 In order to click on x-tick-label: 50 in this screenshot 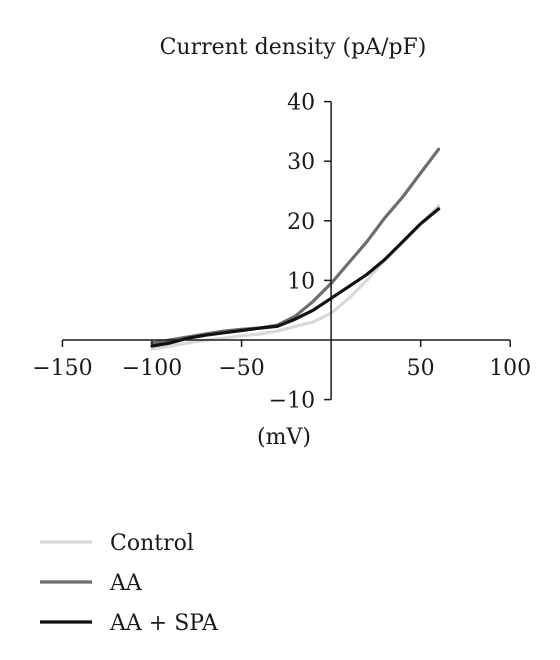, I will do `click(421, 368)`.